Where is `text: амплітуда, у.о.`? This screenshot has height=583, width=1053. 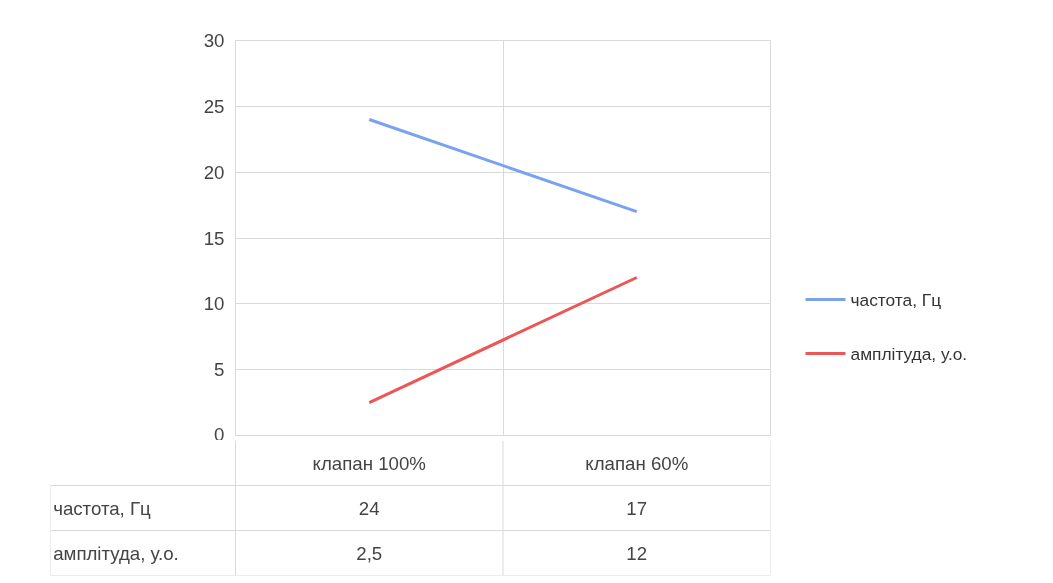 text: амплітуда, у.о. is located at coordinates (116, 553).